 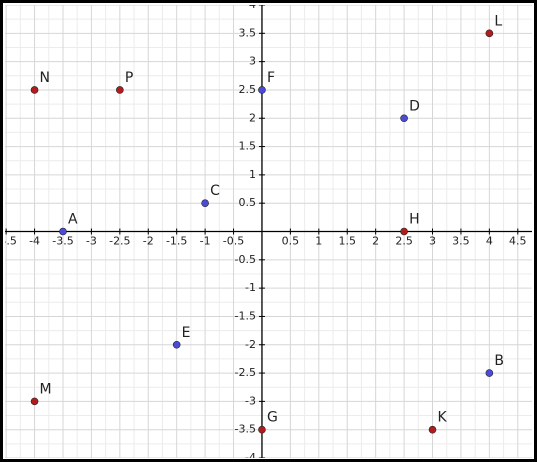 What do you see at coordinates (247, 89) in the screenshot?
I see `y-tick-label: 2.5` at bounding box center [247, 89].